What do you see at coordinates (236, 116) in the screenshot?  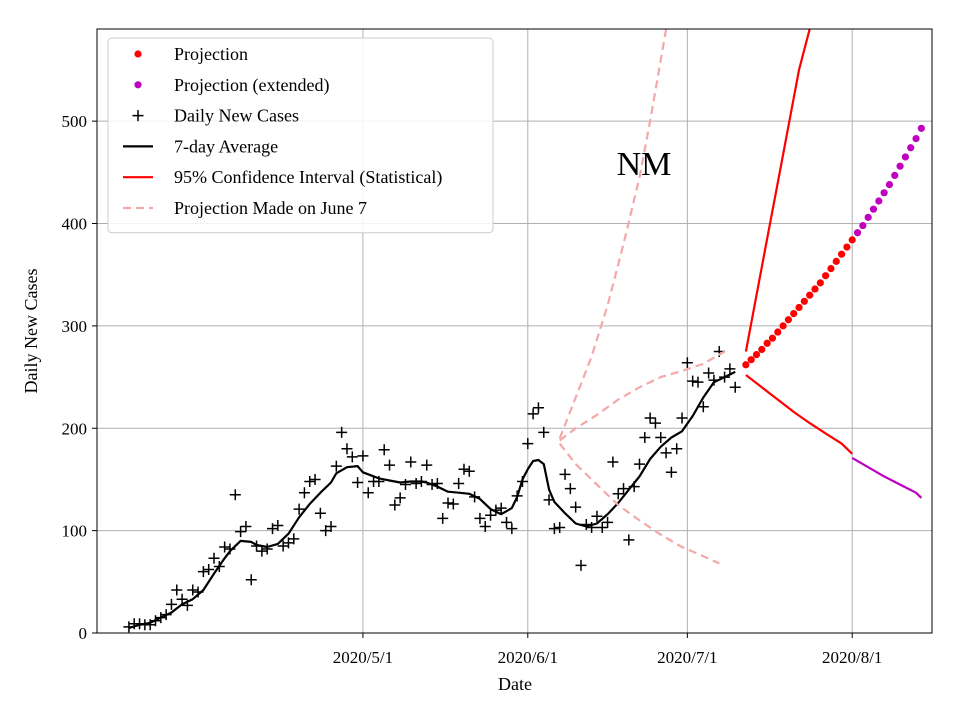 I see `legend-label-daily: Daily New Cases` at bounding box center [236, 116].